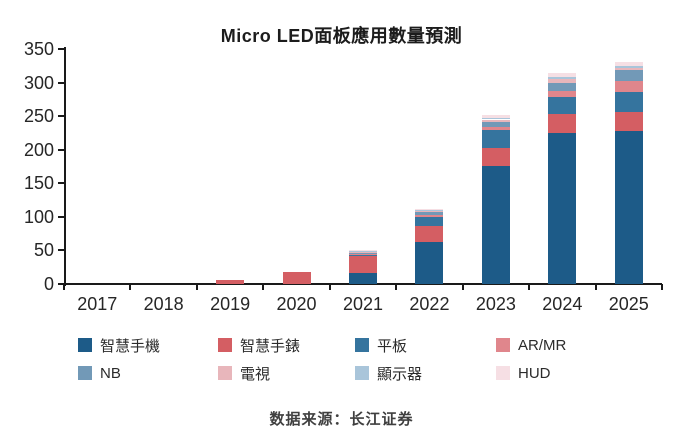 The image size is (683, 441). What do you see at coordinates (363, 304) in the screenshot?
I see `x-tick-label: 2021` at bounding box center [363, 304].